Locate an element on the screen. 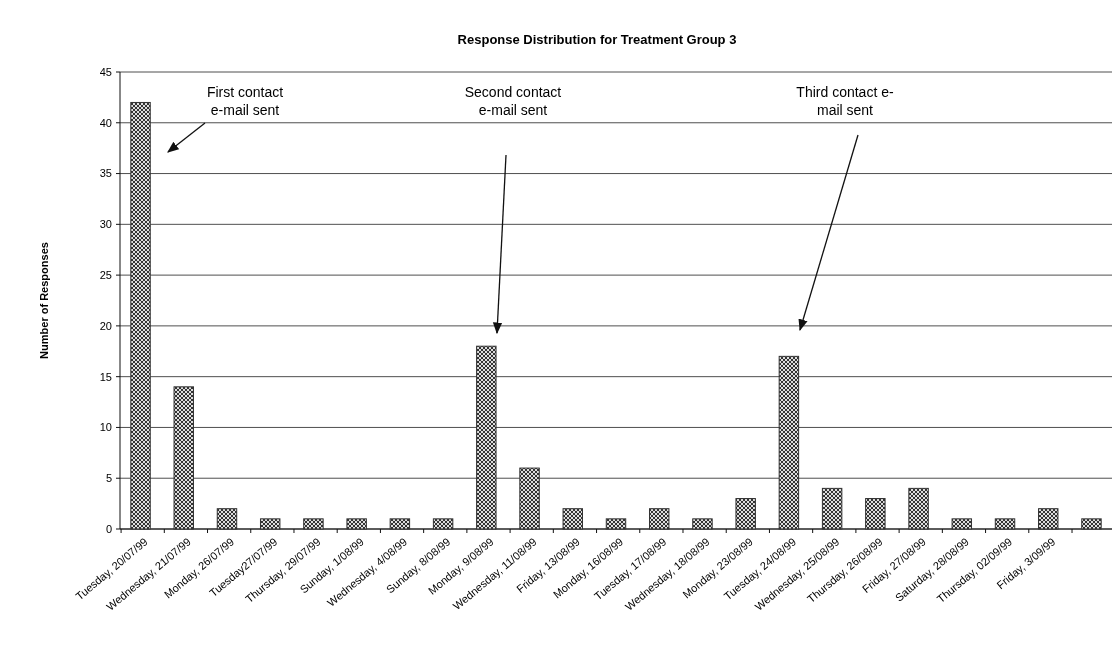 The image size is (1114, 661). y-axis-title: Number of Responses is located at coordinates (44, 300).